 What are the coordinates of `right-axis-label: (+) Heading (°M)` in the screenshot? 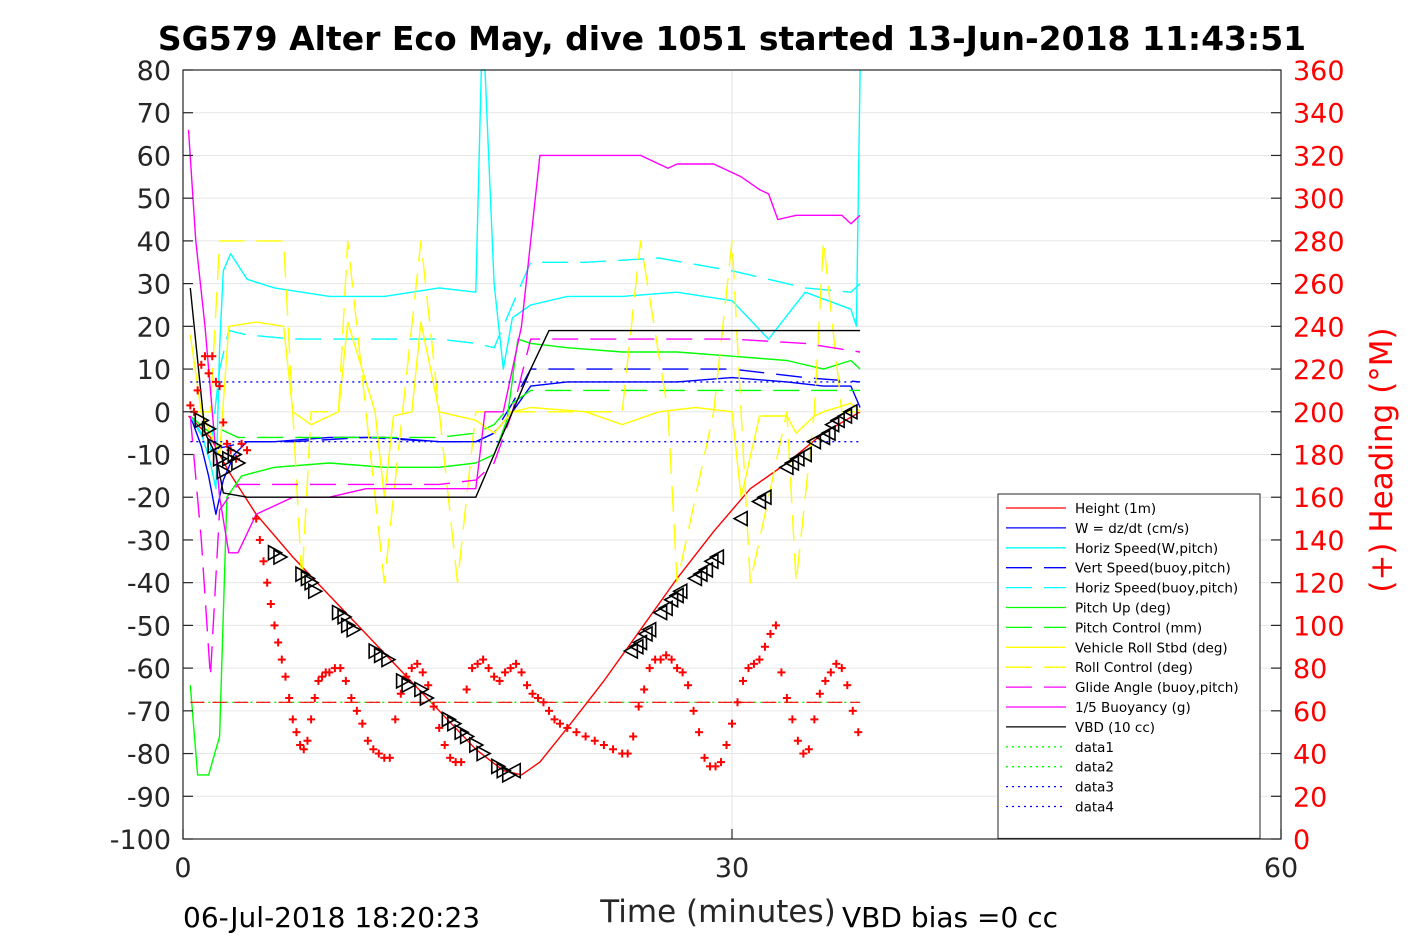 It's located at (1382, 459).